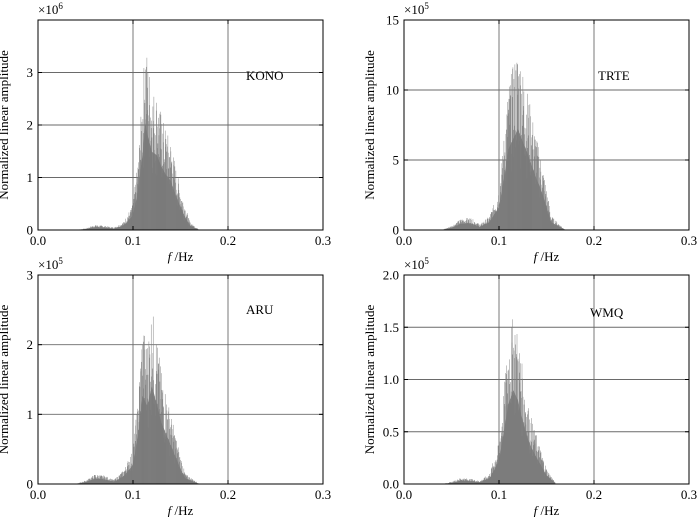 This screenshot has height=517, width=700. Describe the element at coordinates (391, 431) in the screenshot. I see `y-tick-label: 0.5` at that location.